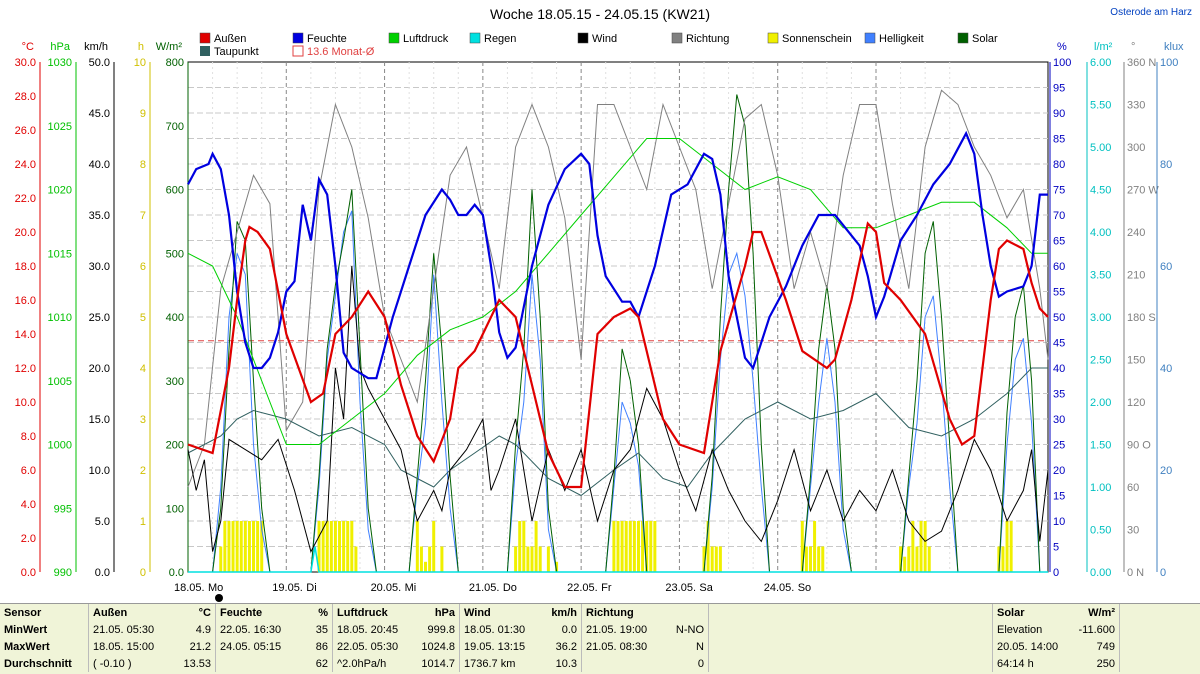 Image resolution: width=1200 pixels, height=674 pixels. What do you see at coordinates (143, 267) in the screenshot?
I see `axis-tick-label: 6` at bounding box center [143, 267].